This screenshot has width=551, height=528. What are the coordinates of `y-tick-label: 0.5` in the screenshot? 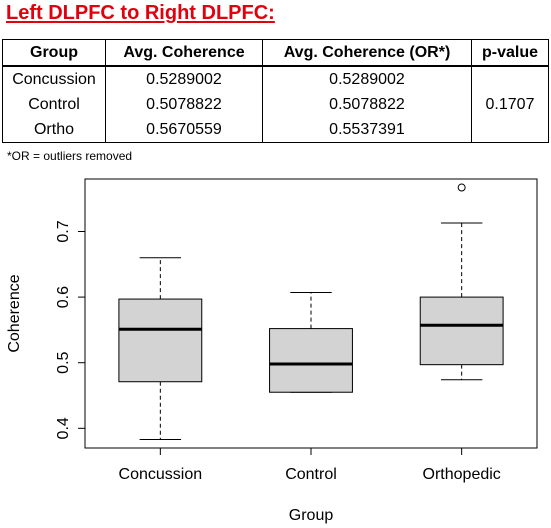 It's located at (63, 362).